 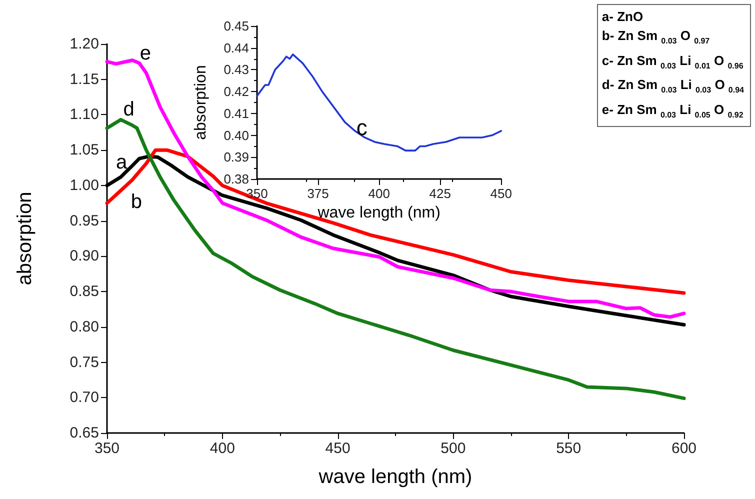 I want to click on annotation: c- Zn Sm $_{0.03}$ Li $_{0.01}$ O $_{0.96}$, so click(x=673, y=62).